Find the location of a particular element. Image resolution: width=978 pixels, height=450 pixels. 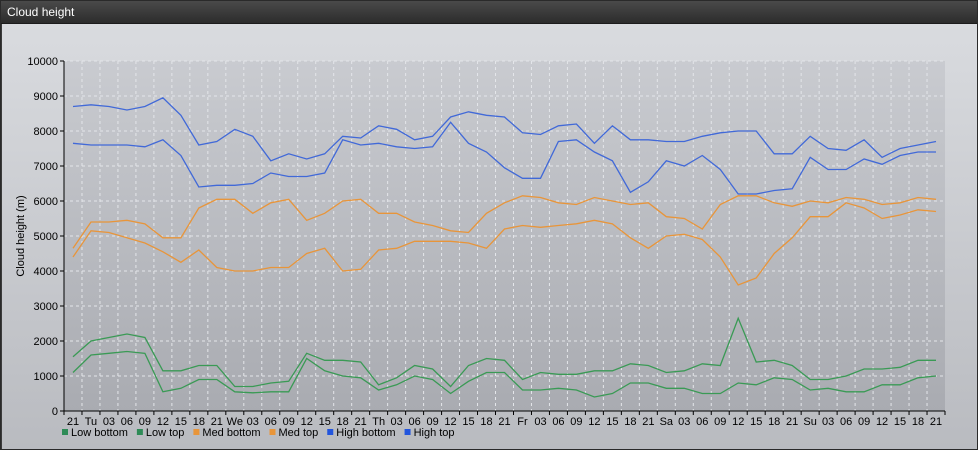

widget-title: Cloud height is located at coordinates (41, 12).